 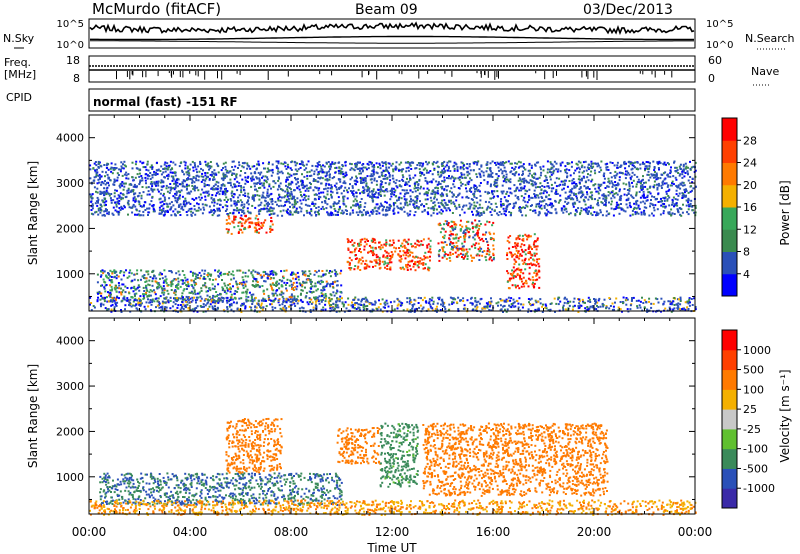 I want to click on freq-left-tick-bottom: 8, so click(x=76, y=78).